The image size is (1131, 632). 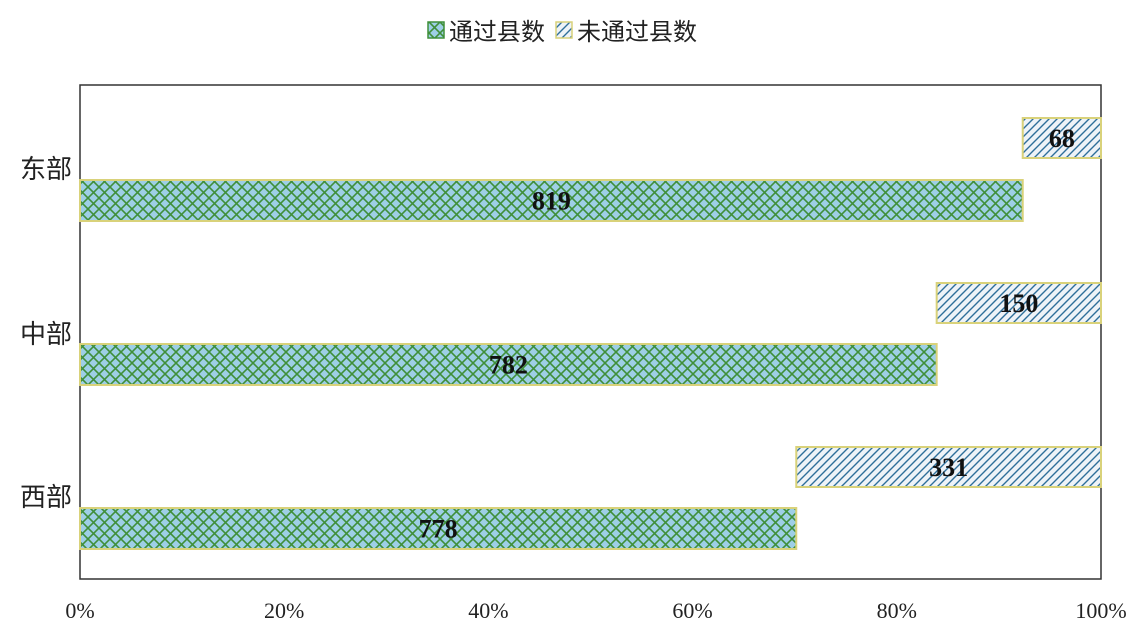 I want to click on bar-passed-west, so click(x=438, y=528).